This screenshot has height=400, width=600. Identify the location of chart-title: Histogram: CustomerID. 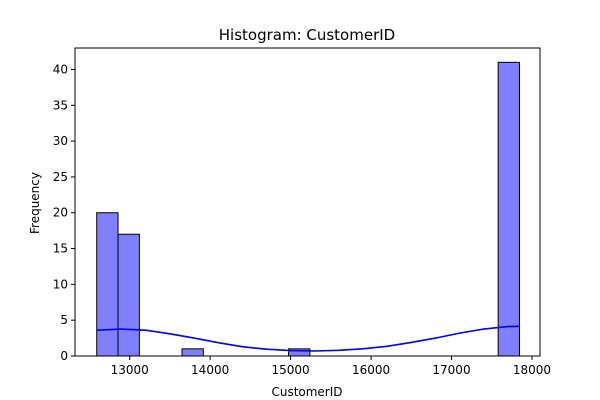
(307, 35).